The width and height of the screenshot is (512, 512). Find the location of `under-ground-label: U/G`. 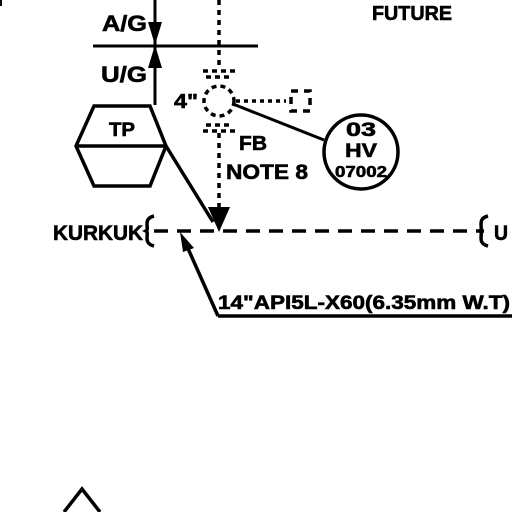

under-ground-label: U/G is located at coordinates (124, 74).